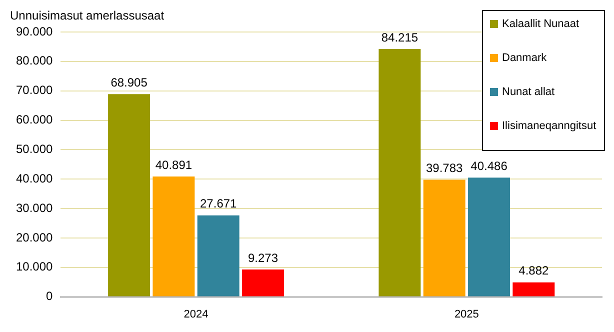  Describe the element at coordinates (87, 15) in the screenshot. I see `y-axis-title: Unnuisimasut amerlassusaat` at that location.